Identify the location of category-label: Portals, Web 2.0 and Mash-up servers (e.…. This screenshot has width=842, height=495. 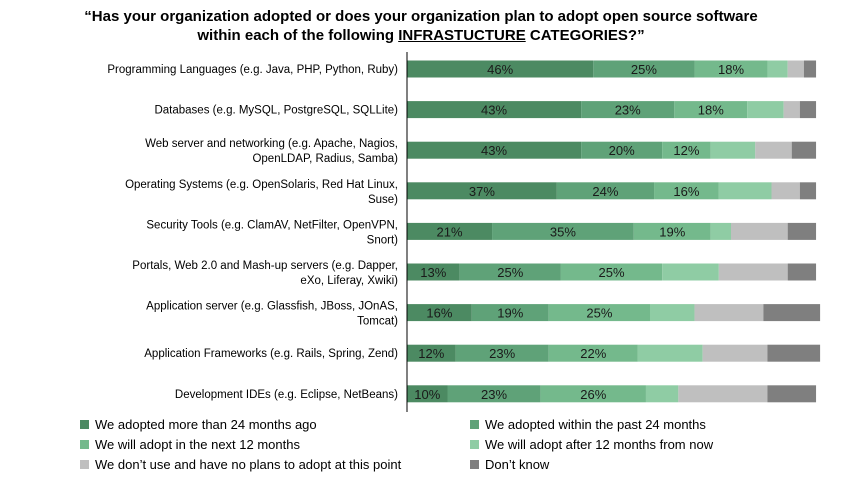
(265, 273).